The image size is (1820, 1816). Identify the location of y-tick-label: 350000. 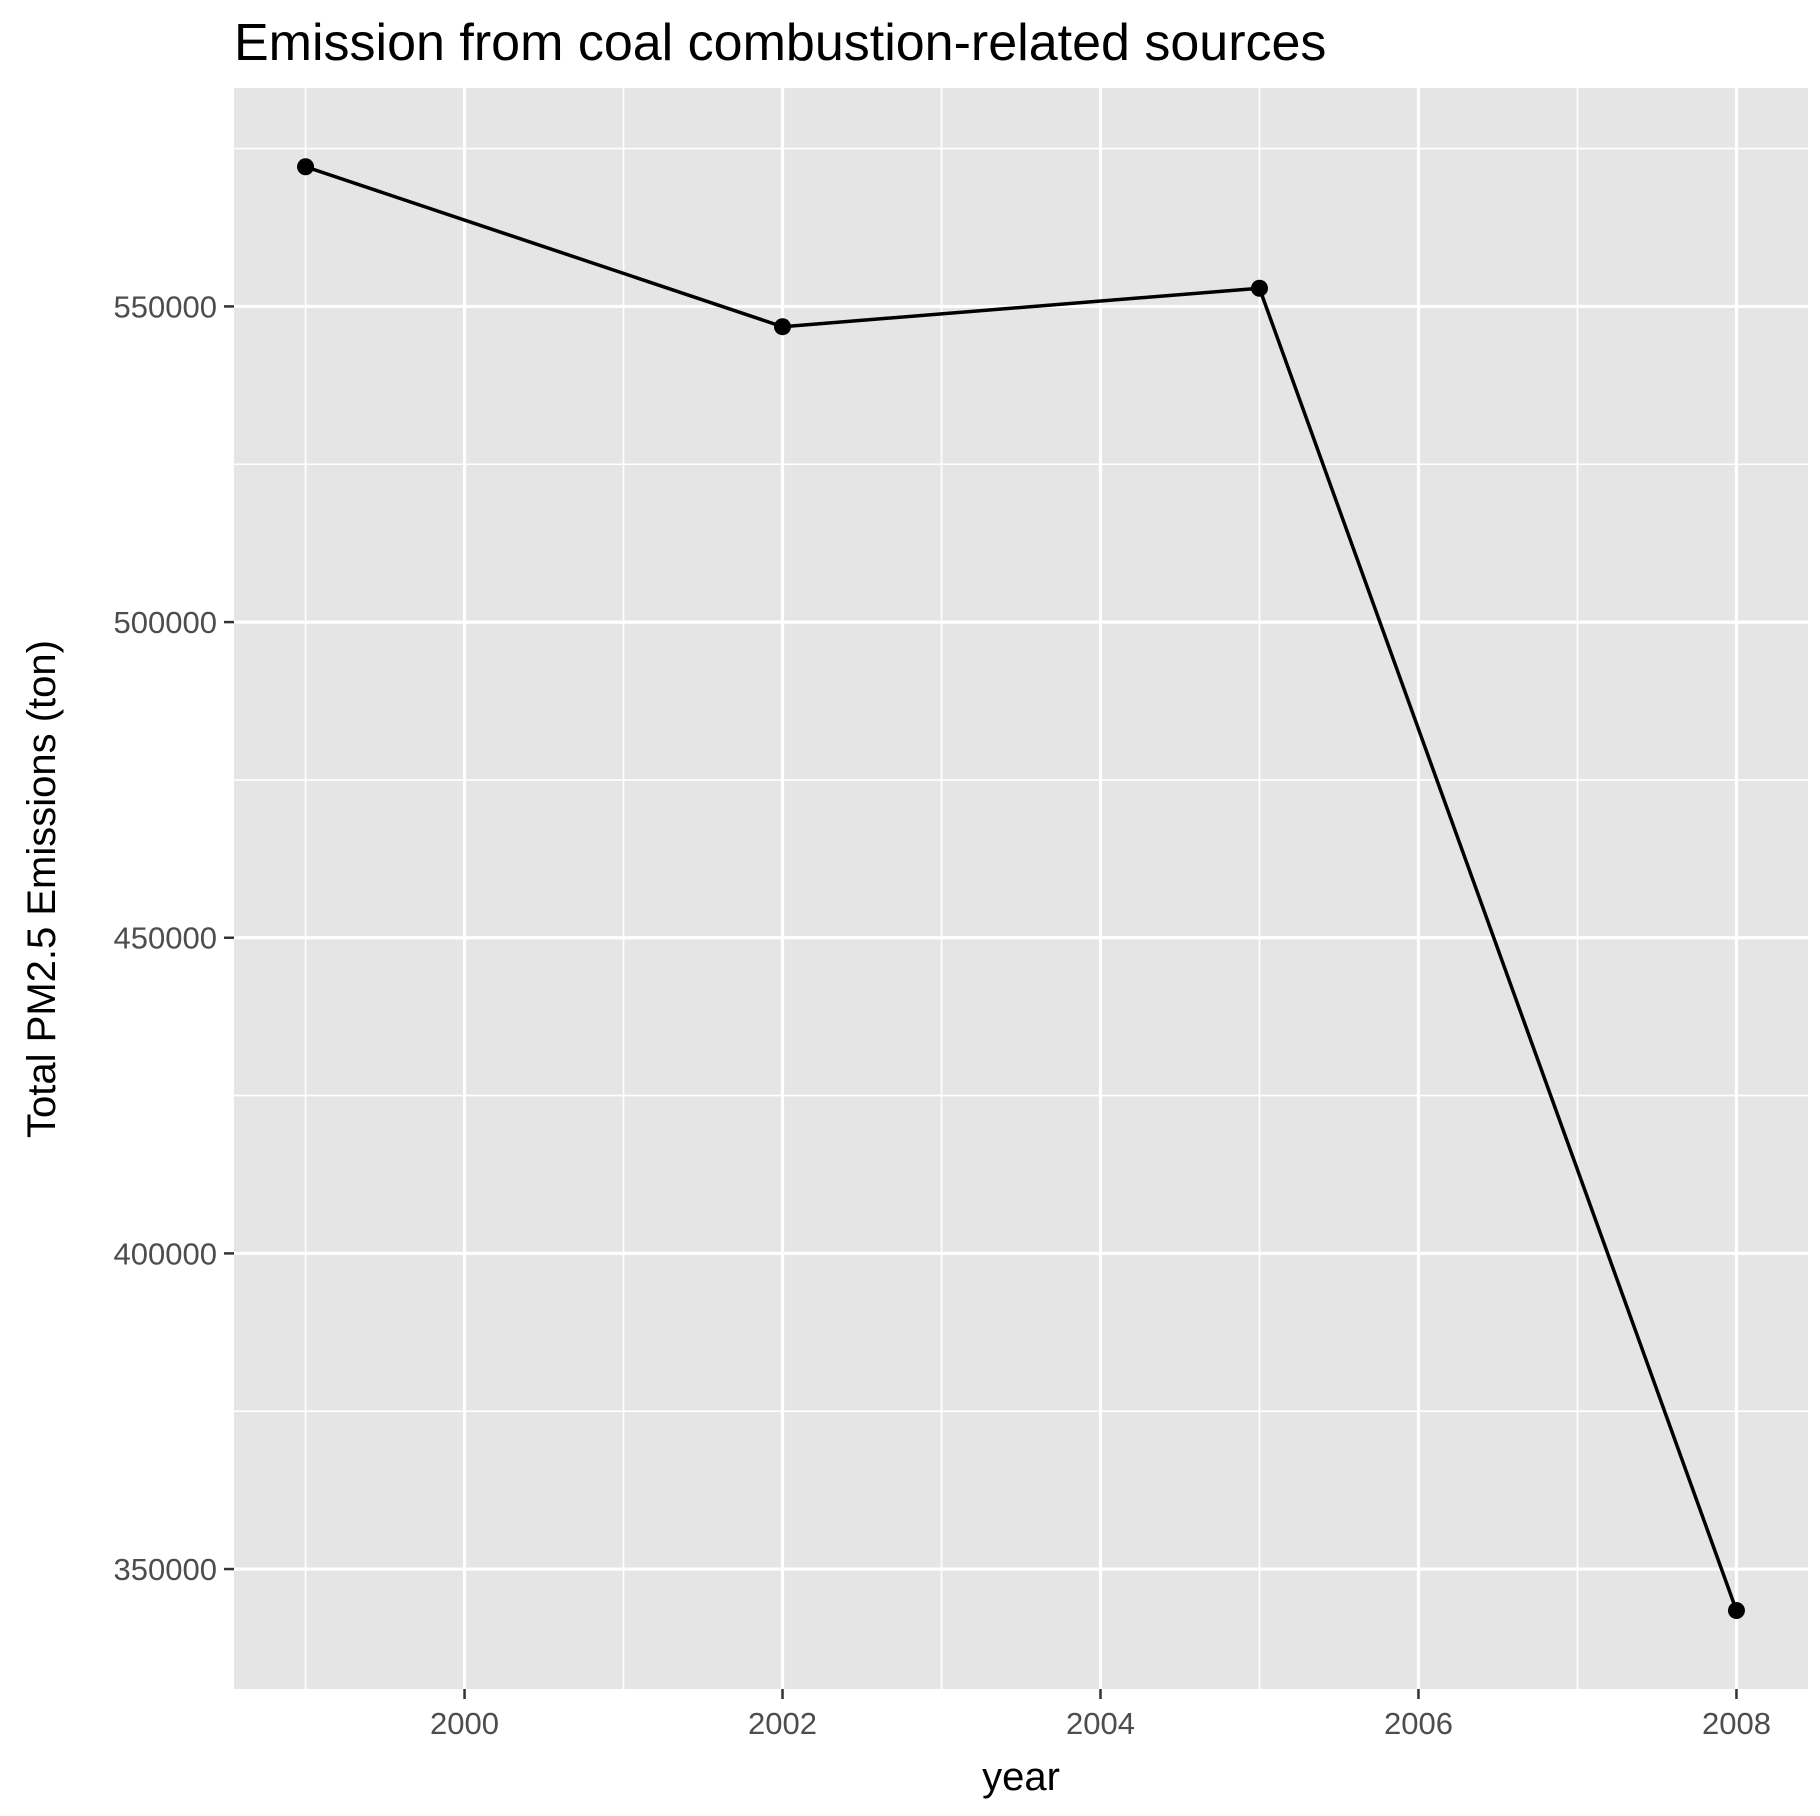
(165, 1569).